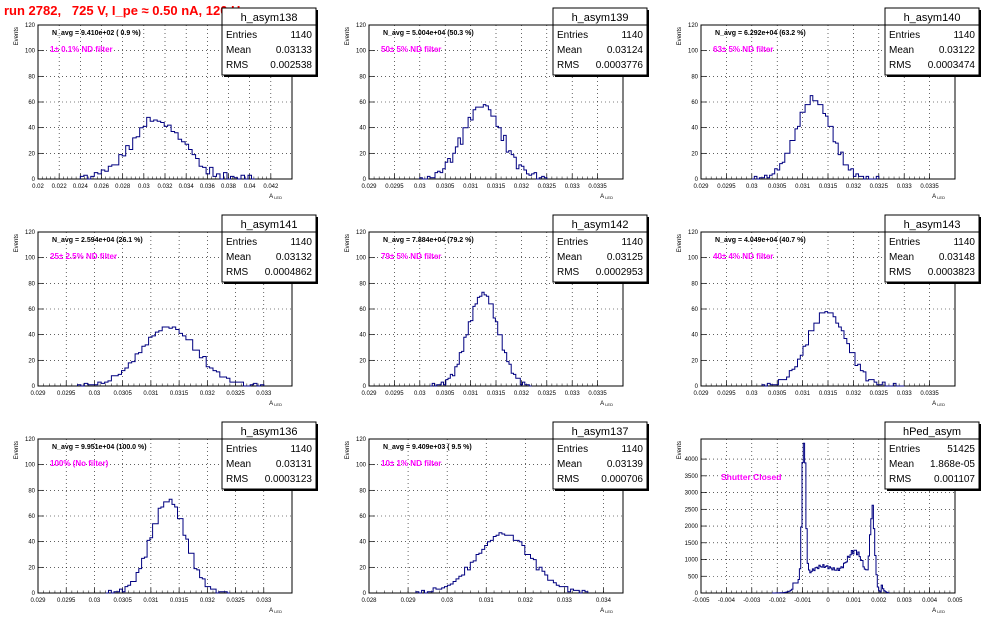 The width and height of the screenshot is (996, 622). What do you see at coordinates (97, 240) in the screenshot?
I see `navg-label: N_avg = 2.594e+04 (26.1 %)` at bounding box center [97, 240].